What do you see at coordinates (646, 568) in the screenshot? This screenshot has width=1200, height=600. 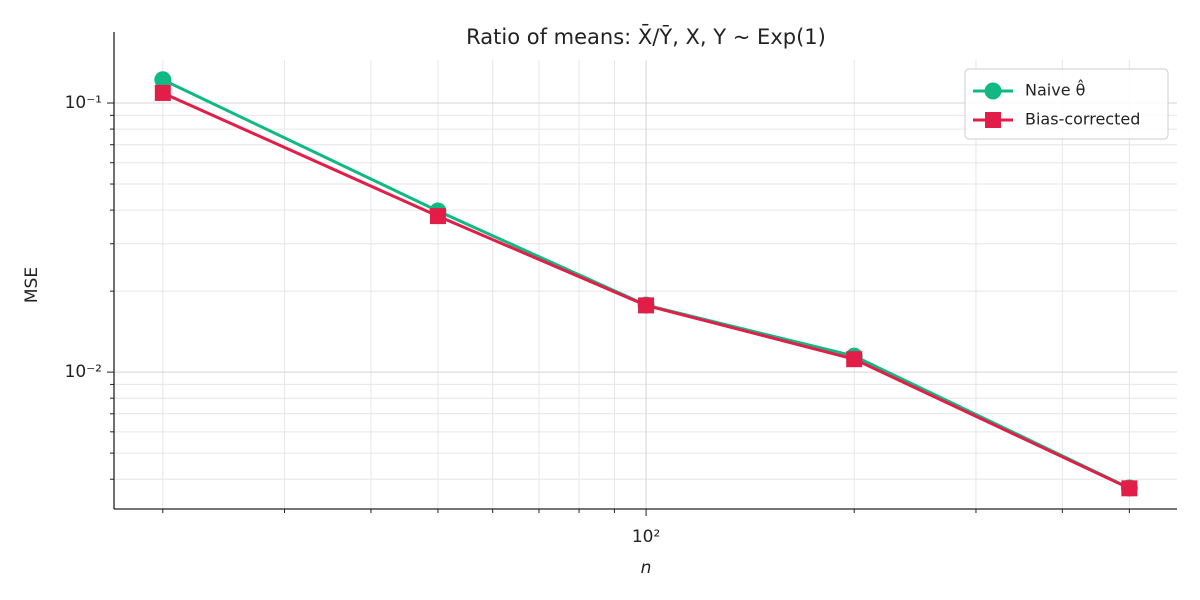 I see `x-axis-label: n` at bounding box center [646, 568].